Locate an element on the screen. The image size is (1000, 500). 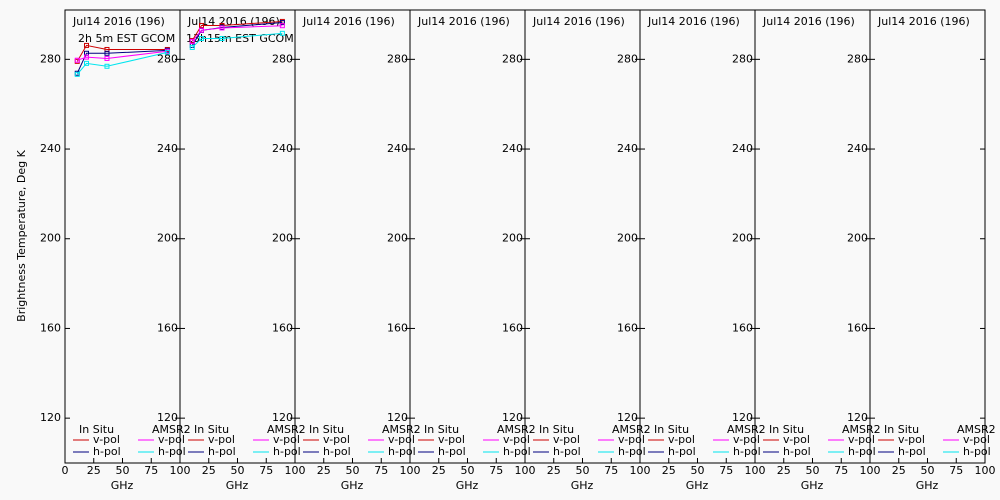
x-tick-label: 0 is located at coordinates (65, 470).